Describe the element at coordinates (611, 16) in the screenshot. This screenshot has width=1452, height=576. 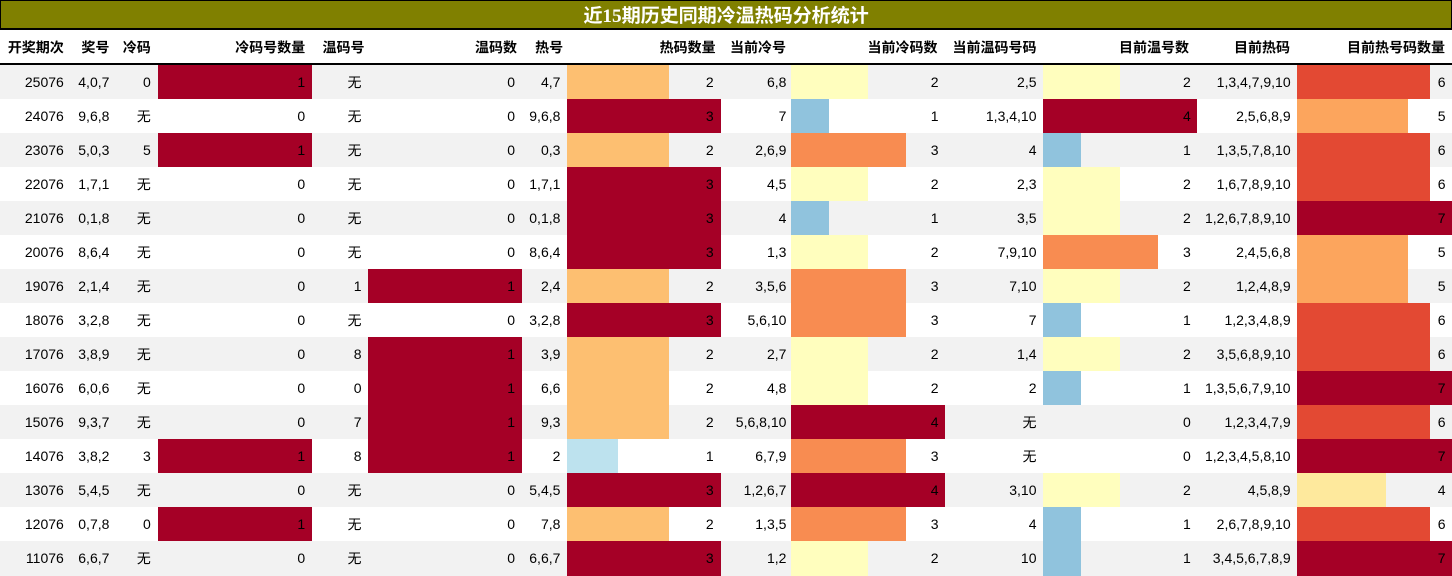
I see `svg-text: 15` at that location.